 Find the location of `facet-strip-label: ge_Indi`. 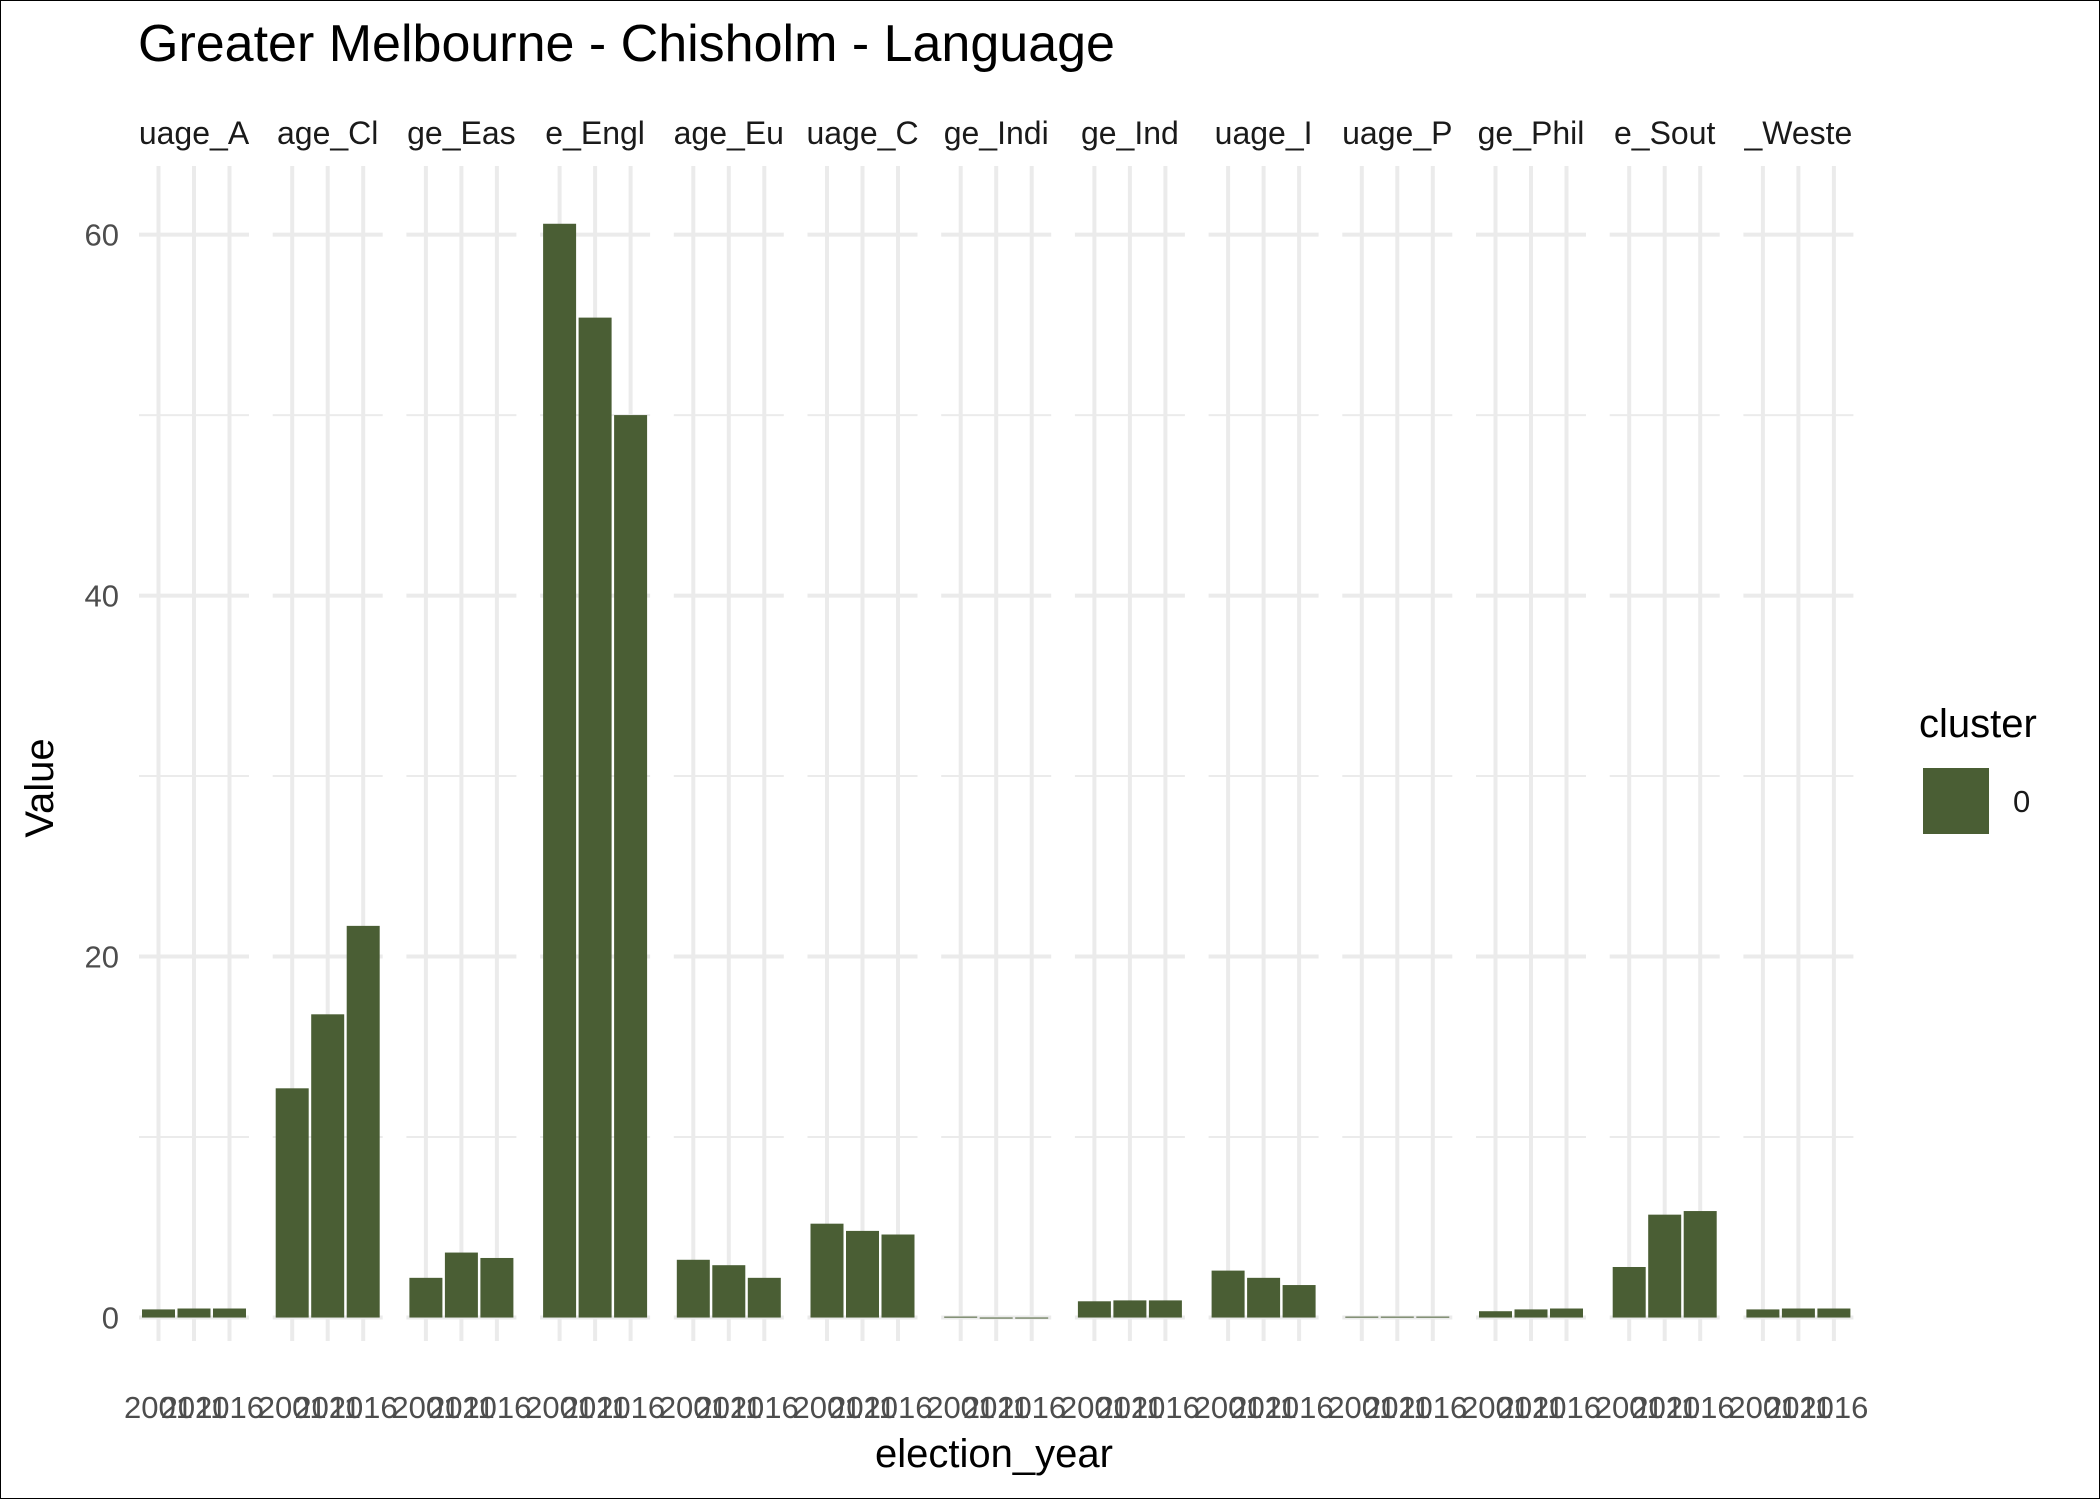

facet-strip-label: ge_Indi is located at coordinates (996, 133).